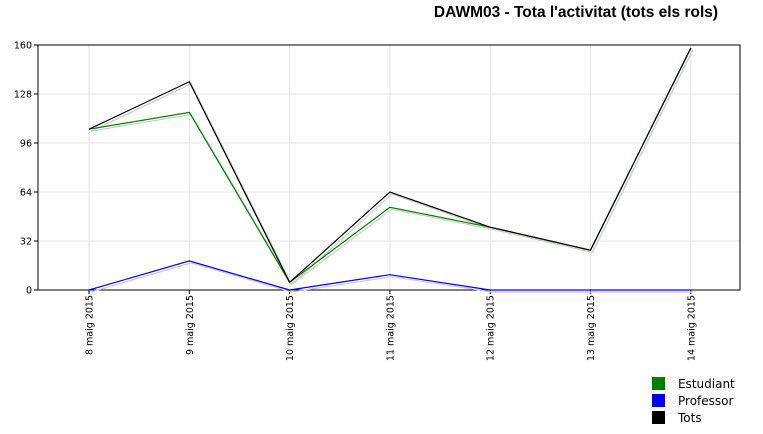 The image size is (763, 434). What do you see at coordinates (658, 383) in the screenshot?
I see `legend-swatch-estudiant` at bounding box center [658, 383].